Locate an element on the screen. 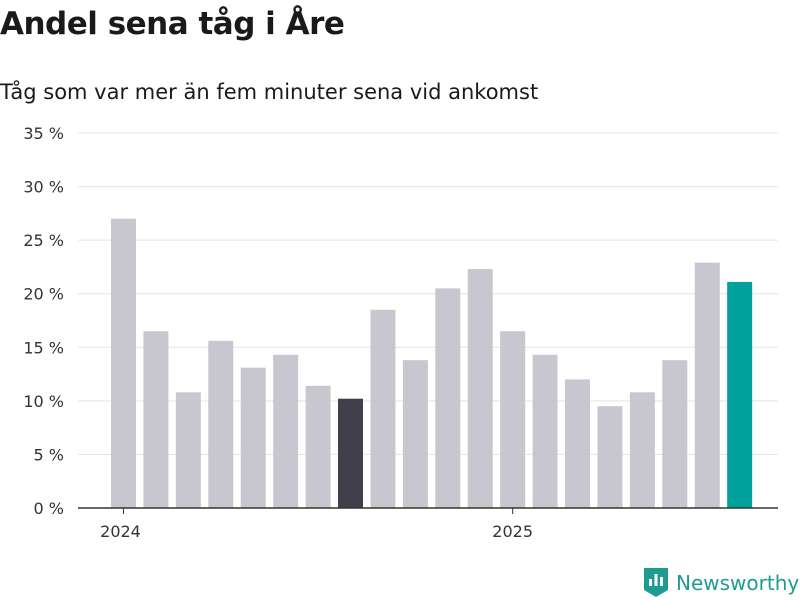  x-tick-label: 2025 is located at coordinates (512, 531).